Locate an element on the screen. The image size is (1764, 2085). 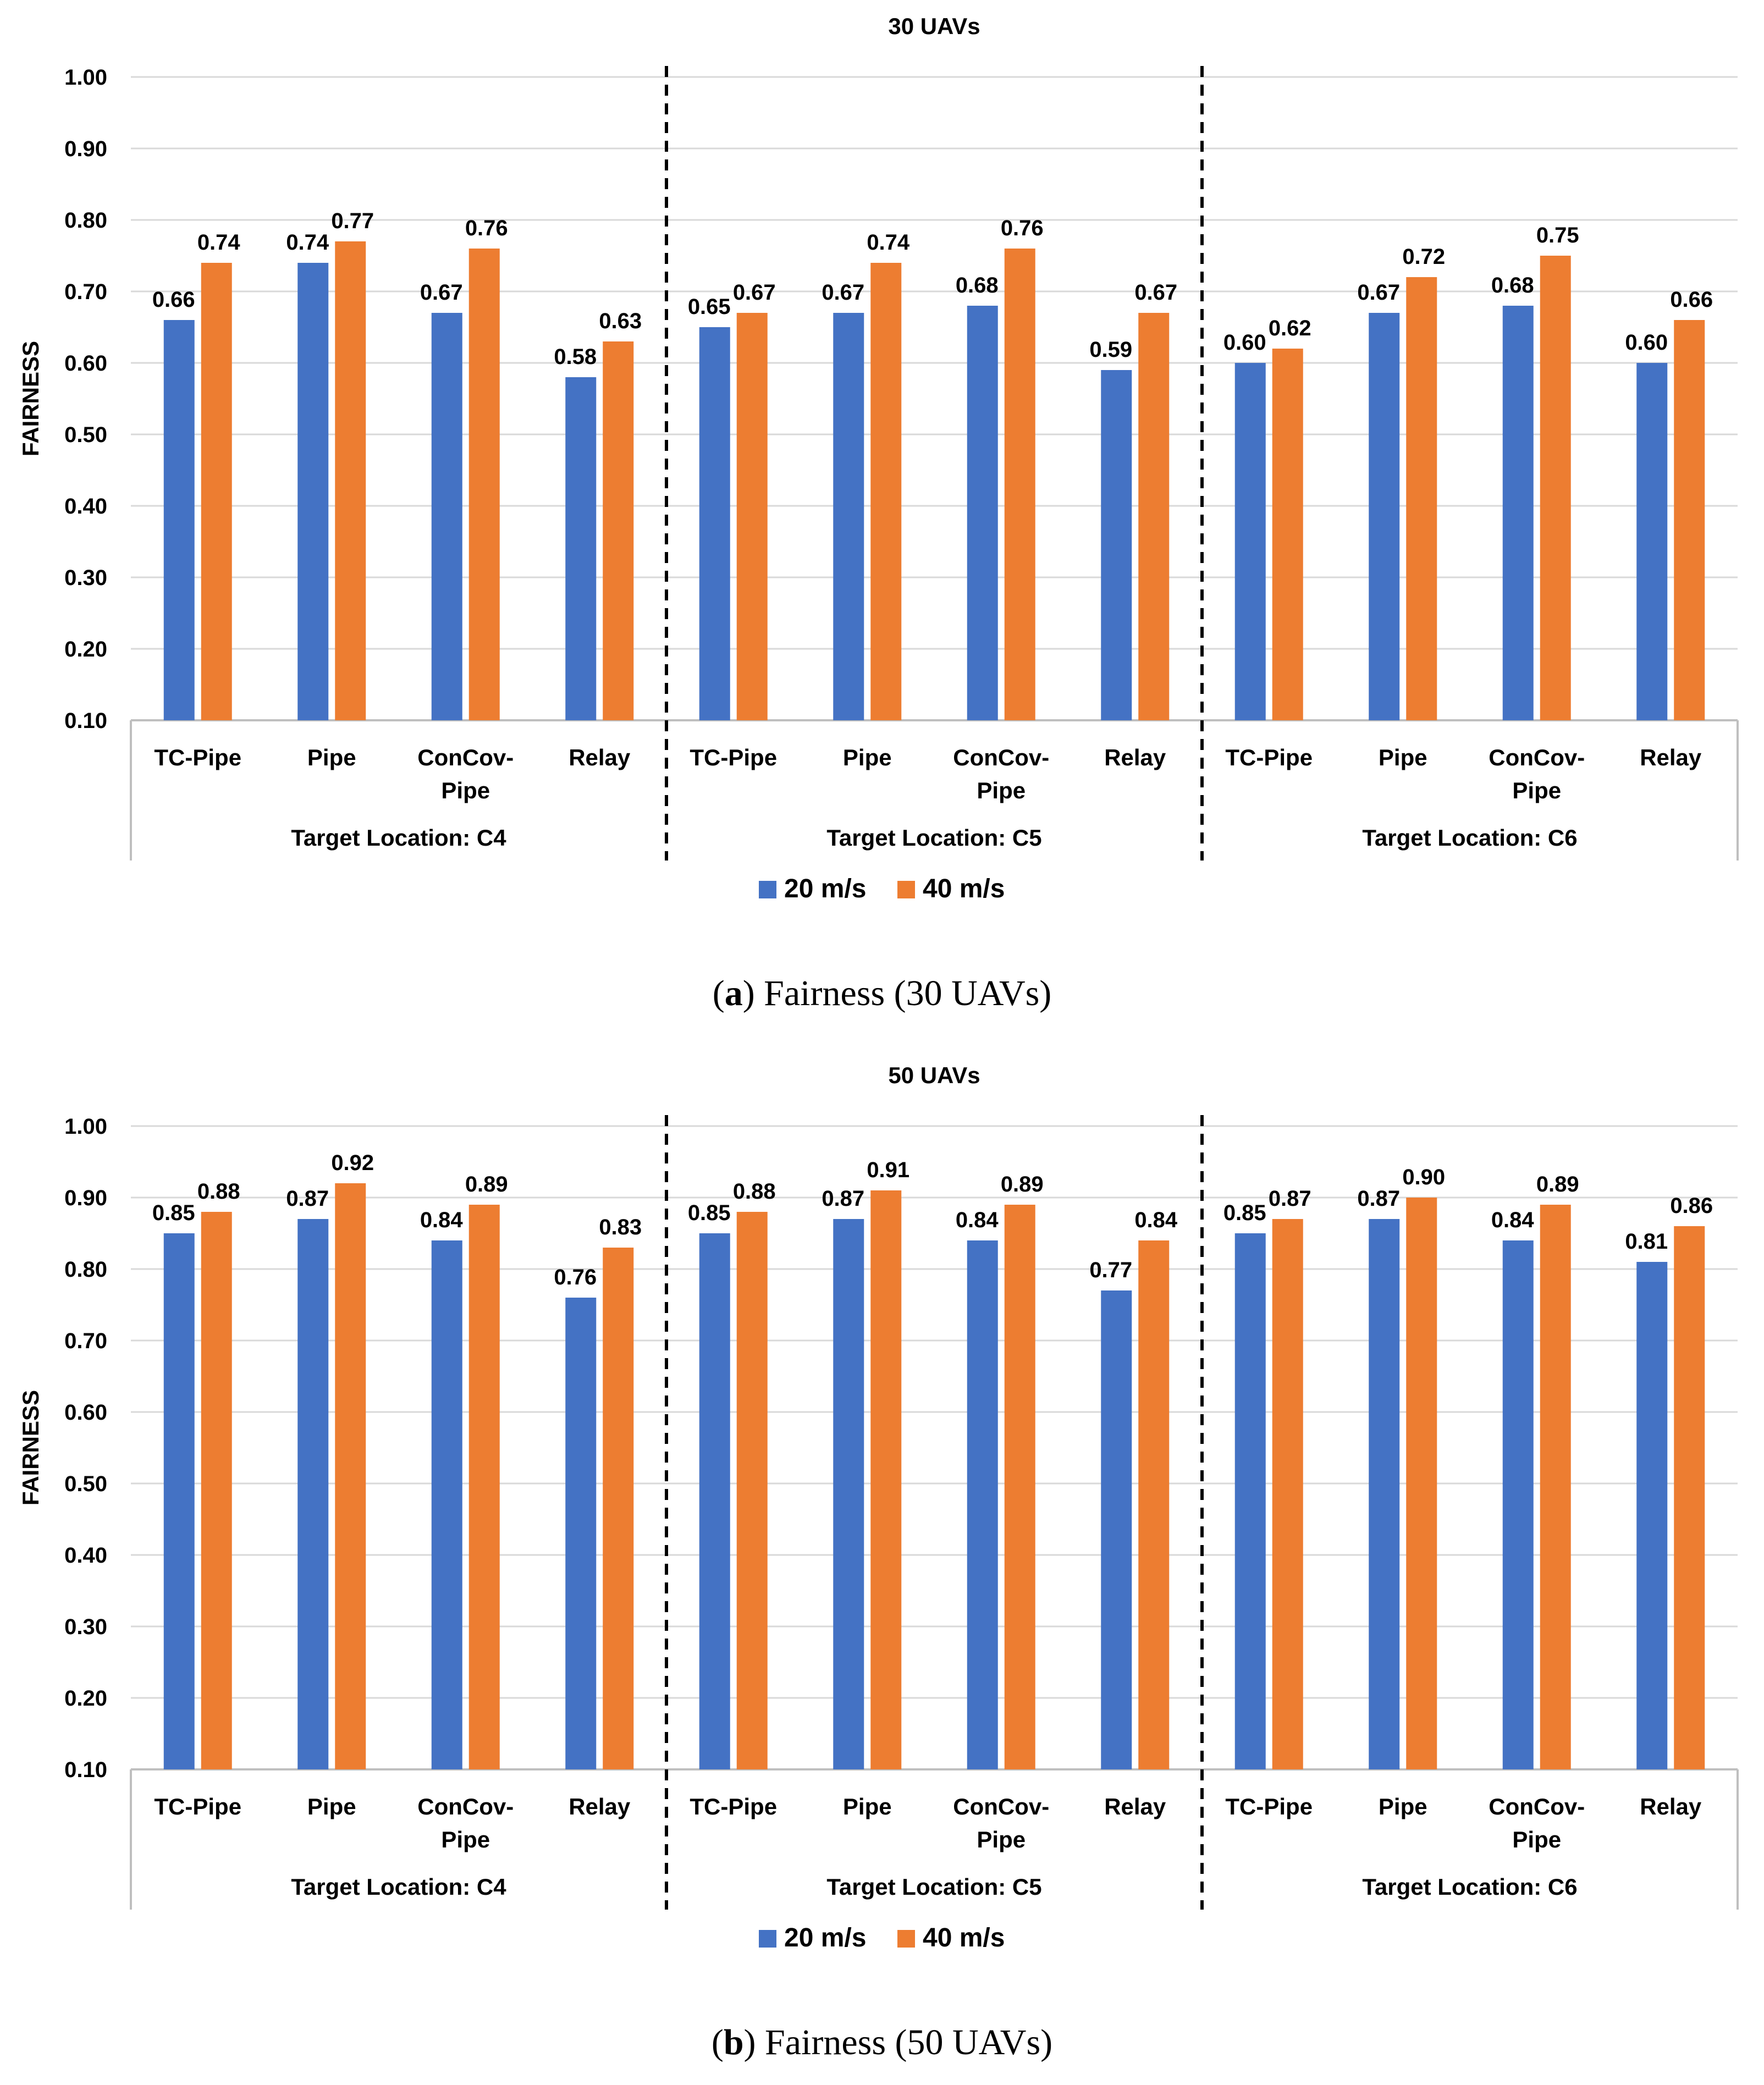
data-label: 0.72 is located at coordinates (1423, 257).